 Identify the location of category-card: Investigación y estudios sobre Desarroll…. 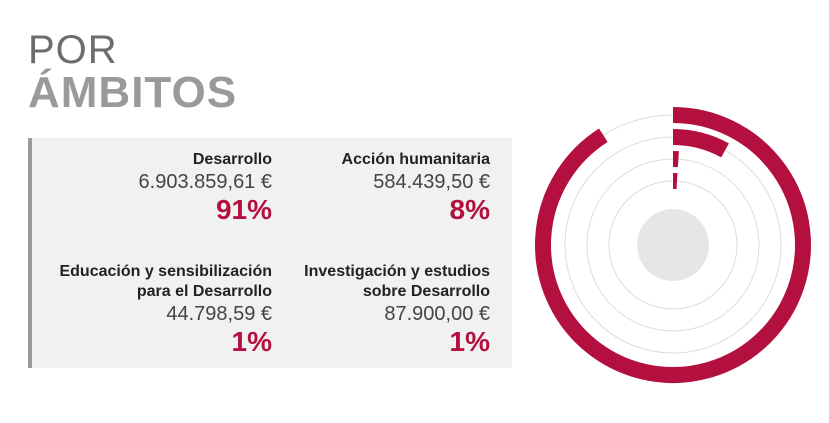
(375, 310).